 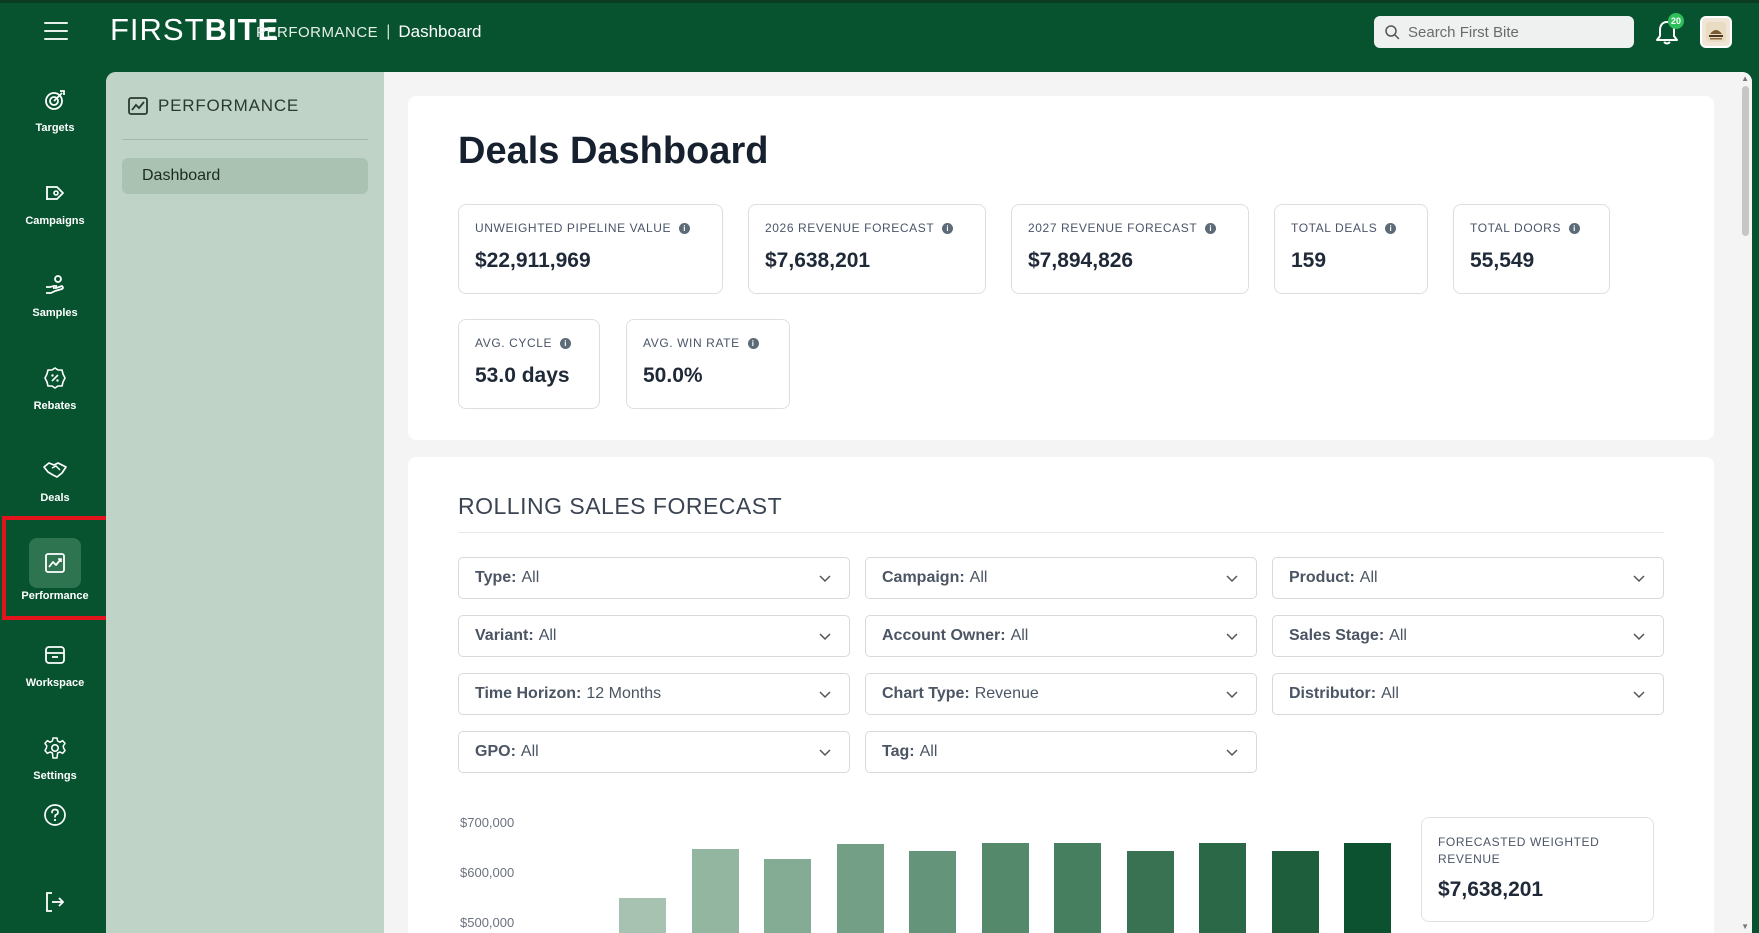 What do you see at coordinates (317, 32) in the screenshot?
I see `breadcrumb-section: PERFORMANCE` at bounding box center [317, 32].